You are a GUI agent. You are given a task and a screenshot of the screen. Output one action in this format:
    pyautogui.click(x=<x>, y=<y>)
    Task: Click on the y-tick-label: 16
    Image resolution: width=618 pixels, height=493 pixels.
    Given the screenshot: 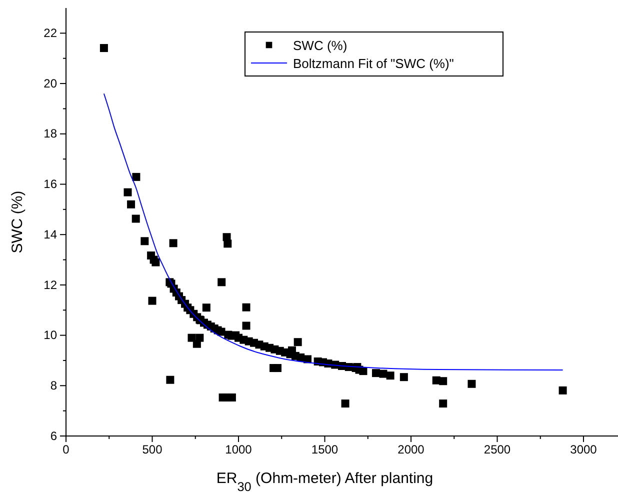 What is the action you would take?
    pyautogui.click(x=51, y=184)
    